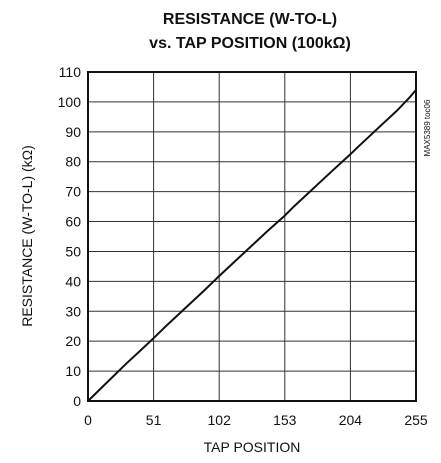 The width and height of the screenshot is (441, 463). I want to click on y-tick-label: 70, so click(73, 192).